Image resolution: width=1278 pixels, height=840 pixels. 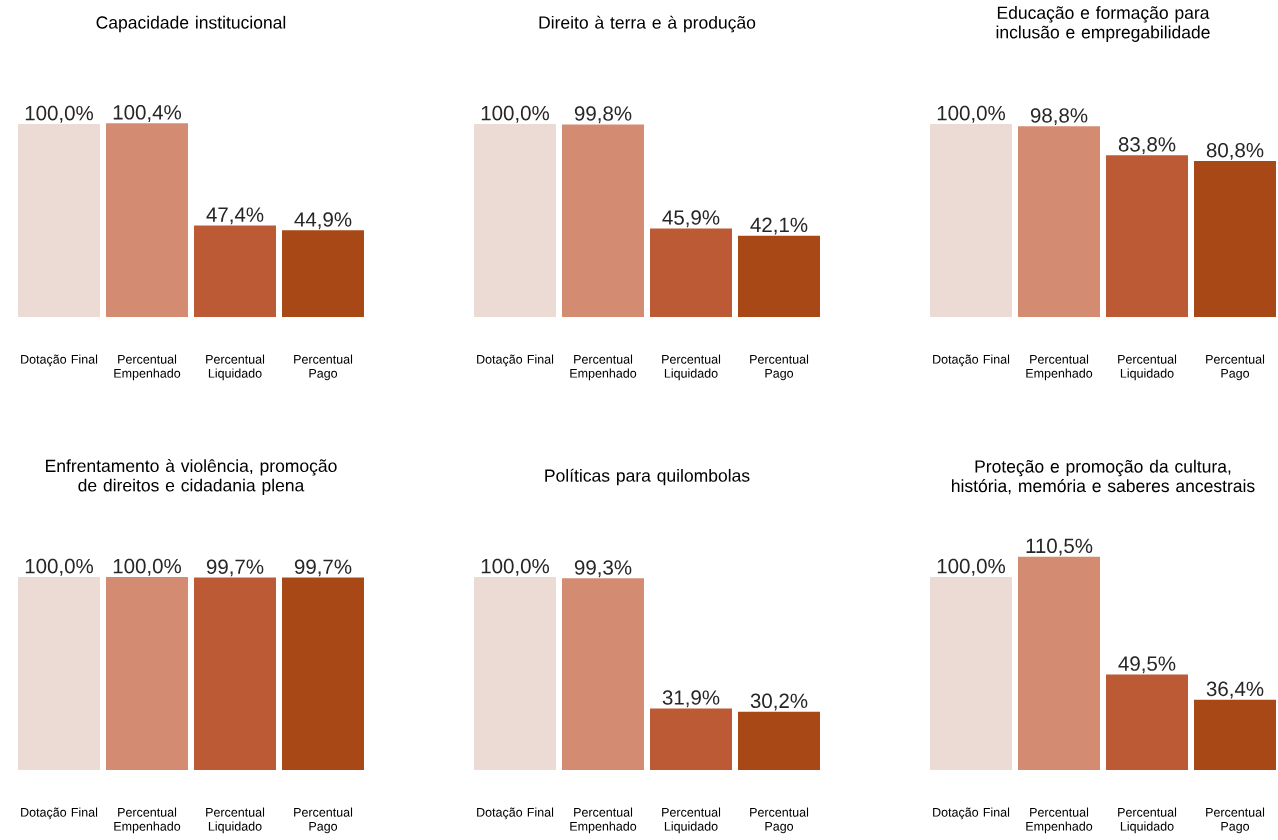 What do you see at coordinates (1235, 151) in the screenshot?
I see `data-label: 80,8%` at bounding box center [1235, 151].